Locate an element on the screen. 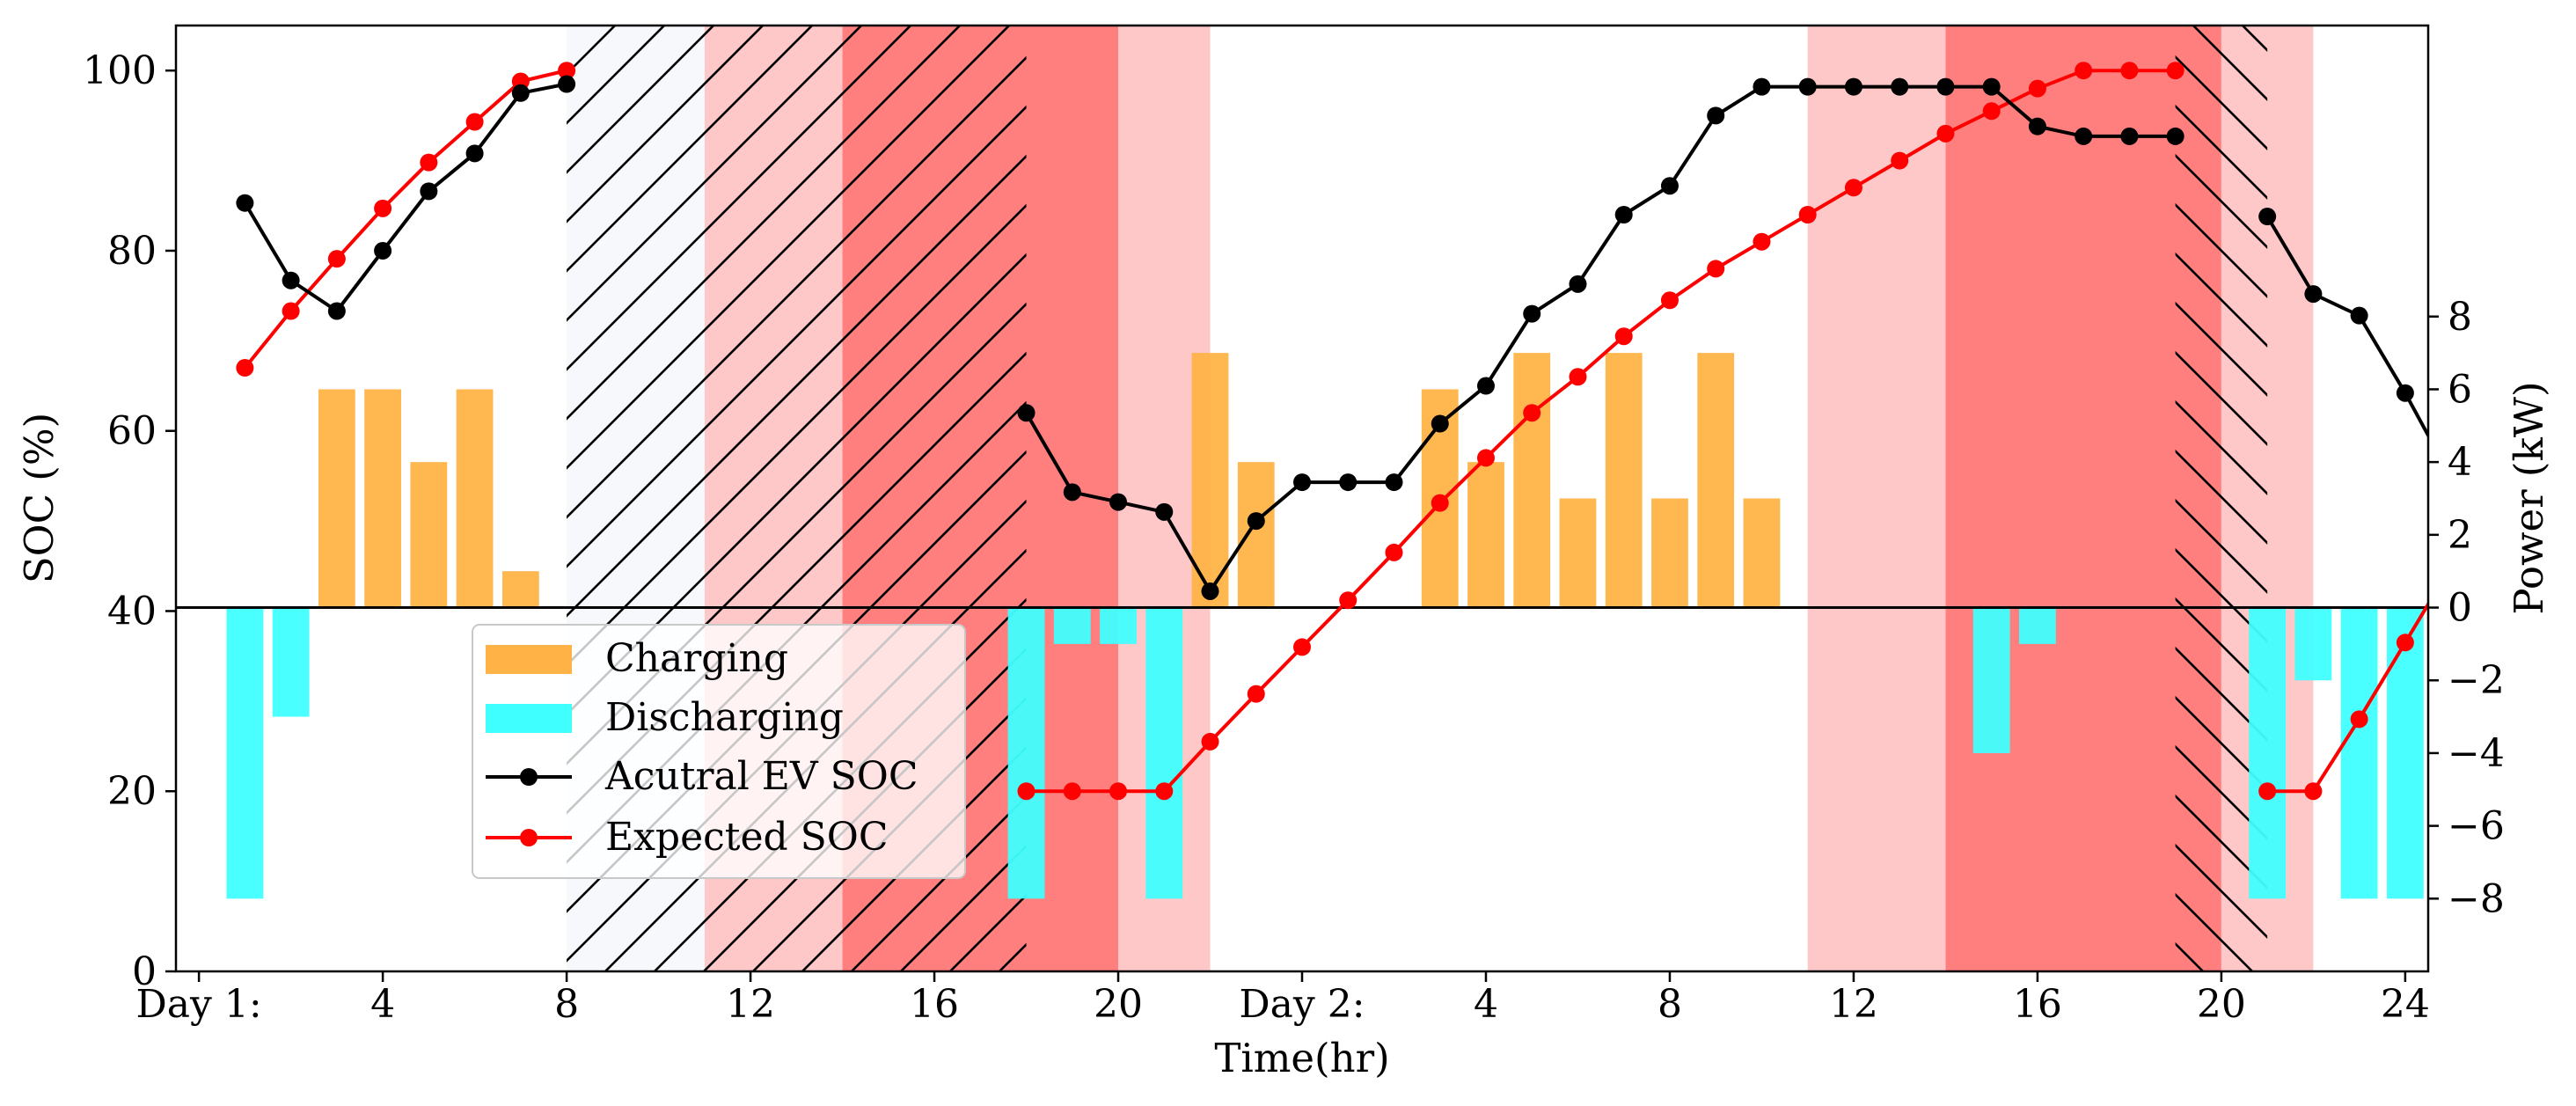 This screenshot has width=2576, height=1106. x-axis-ticks: Day 1: 4 8 12 16 20 Day 2: 4 8 12 16 20 24 is located at coordinates (1283, 999).